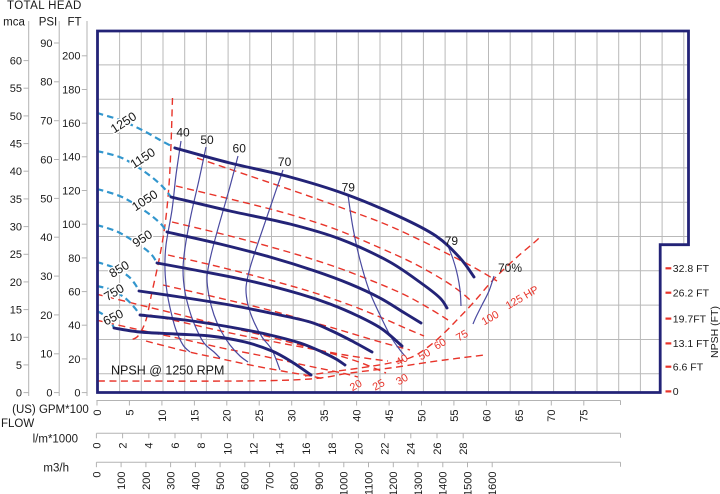 This screenshot has height=494, width=720. What do you see at coordinates (17, 424) in the screenshot?
I see `svg-text: FLOW` at bounding box center [17, 424].